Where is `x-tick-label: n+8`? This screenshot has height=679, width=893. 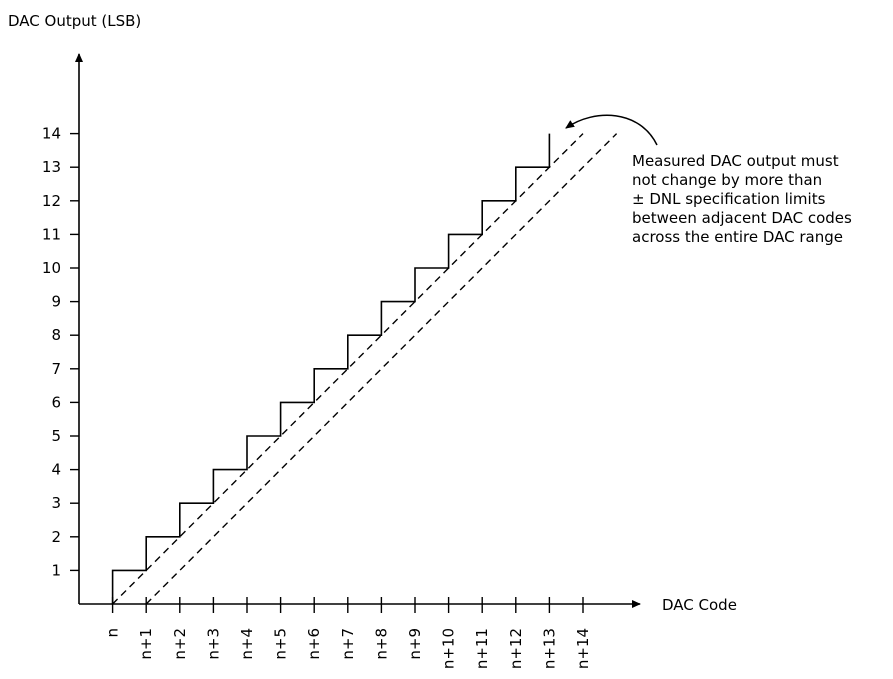
x-tick-label: n+8 is located at coordinates (381, 644).